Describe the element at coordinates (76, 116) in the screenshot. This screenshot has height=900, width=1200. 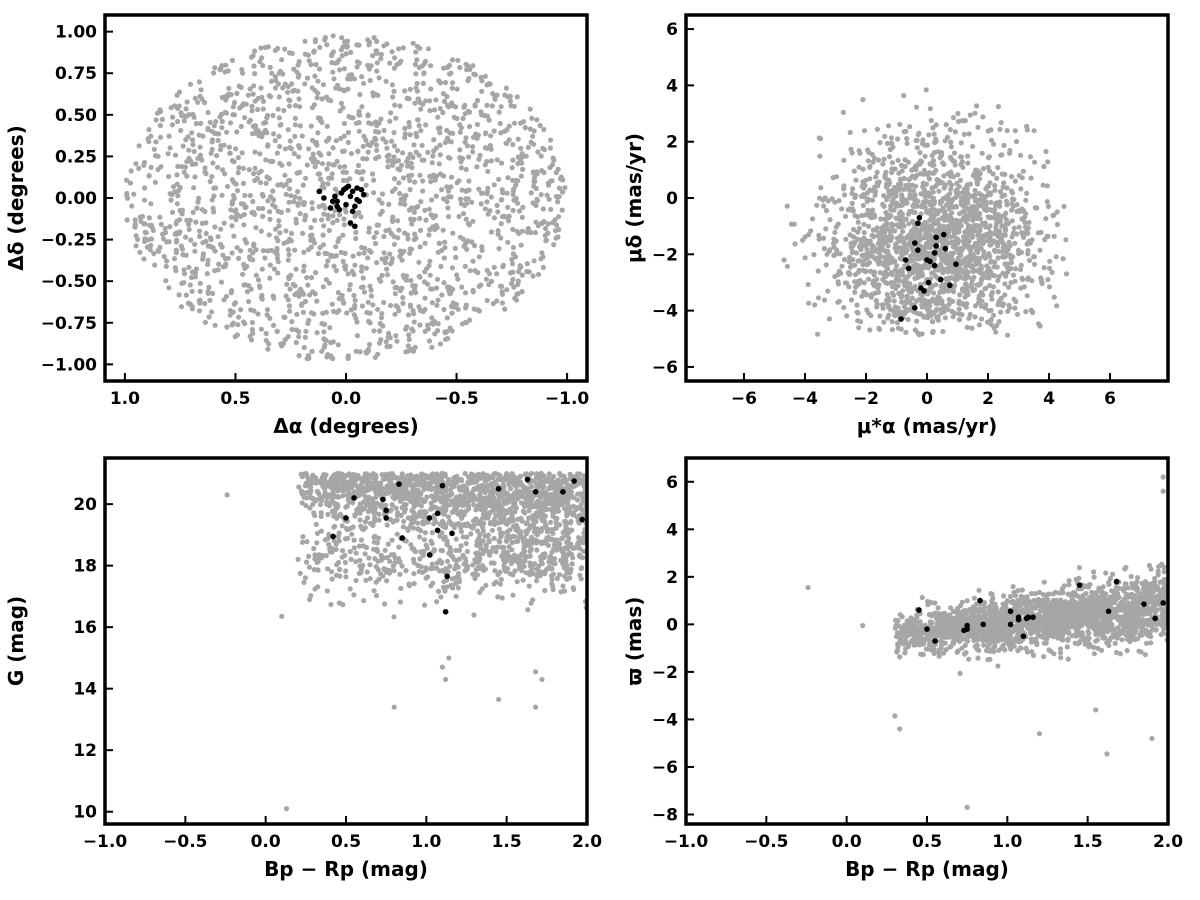
I see `y-tick-label: 0.50` at that location.